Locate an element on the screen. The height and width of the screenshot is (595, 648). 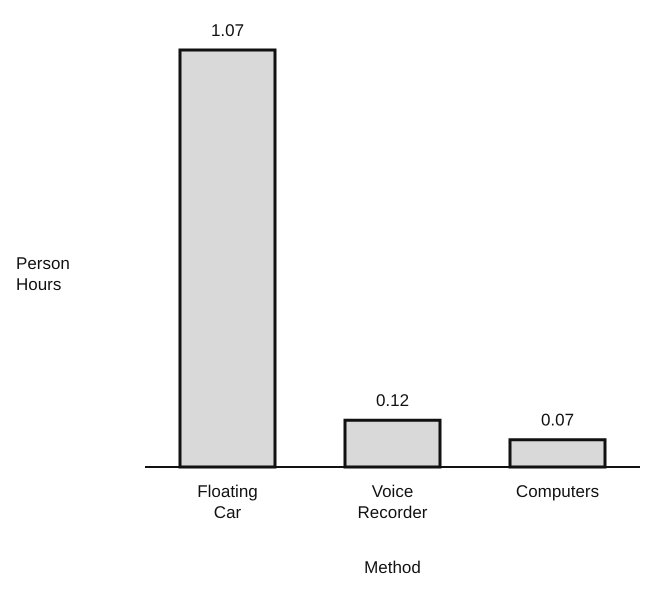
x-axis-title: Method is located at coordinates (392, 567).